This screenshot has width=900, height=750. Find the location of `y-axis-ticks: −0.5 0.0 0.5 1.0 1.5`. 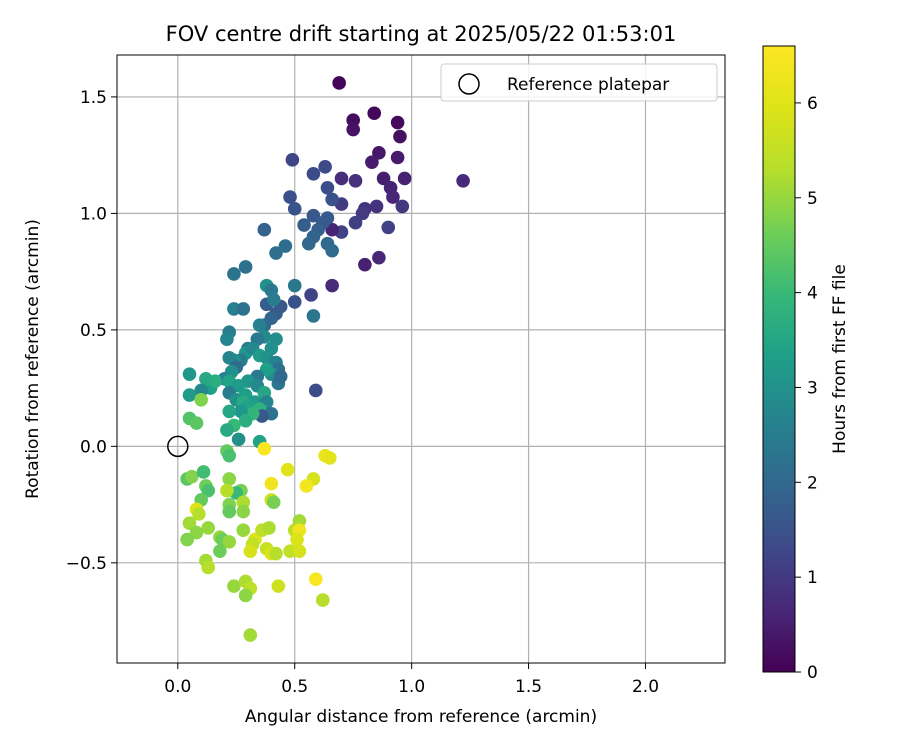

y-axis-ticks: −0.5 0.0 0.5 1.0 1.5 is located at coordinates (91, 331).